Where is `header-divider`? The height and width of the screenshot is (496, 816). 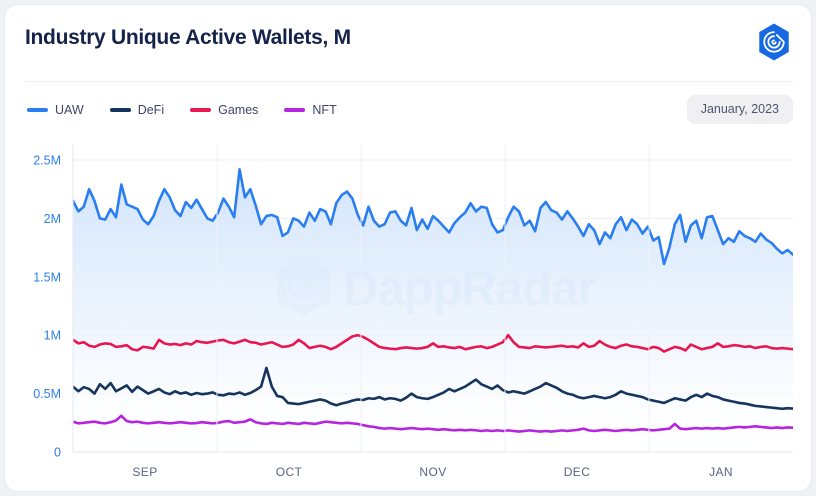
header-divider is located at coordinates (409, 81).